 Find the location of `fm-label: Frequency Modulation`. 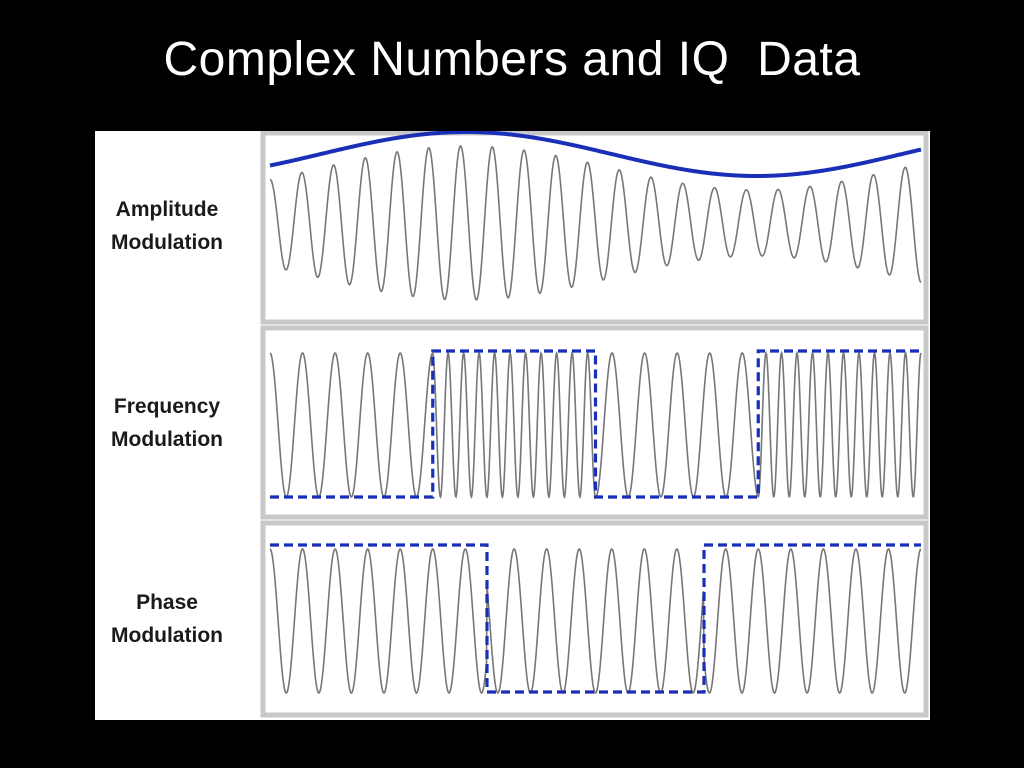

fm-label: Frequency Modulation is located at coordinates (167, 423).